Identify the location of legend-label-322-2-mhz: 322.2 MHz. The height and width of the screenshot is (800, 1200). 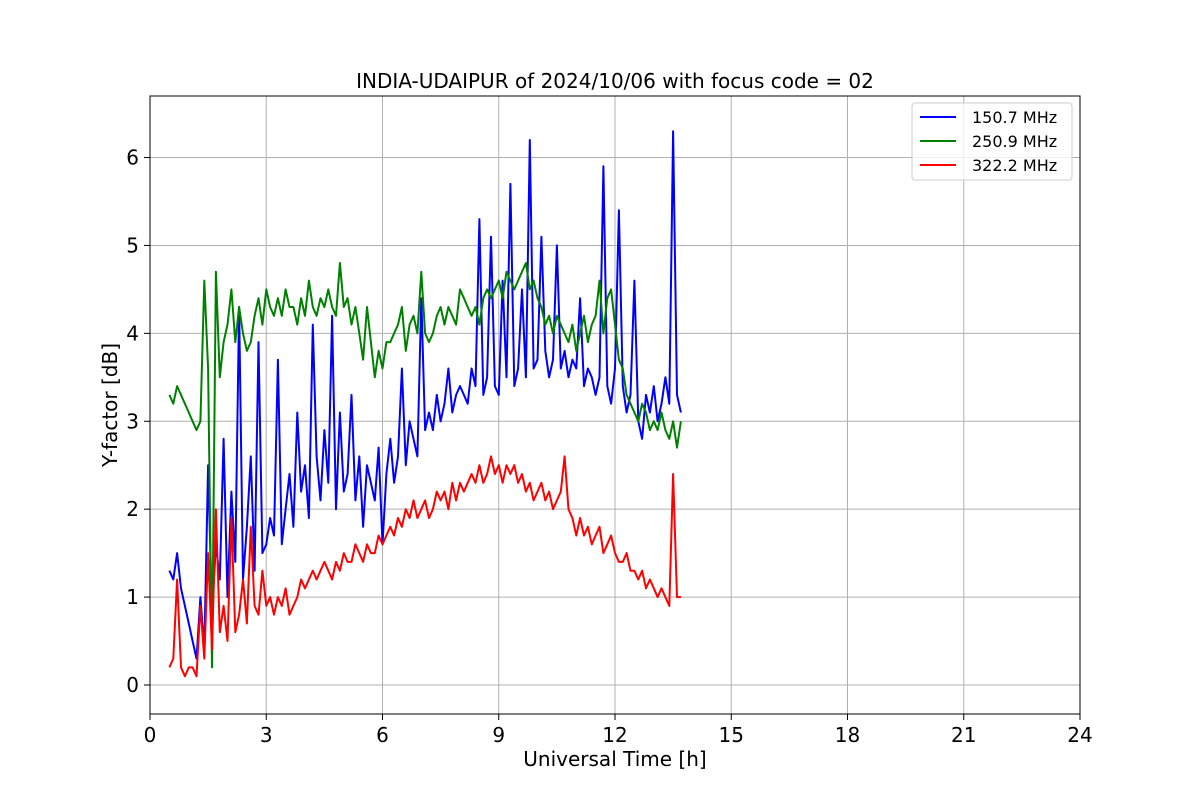
(1014, 165).